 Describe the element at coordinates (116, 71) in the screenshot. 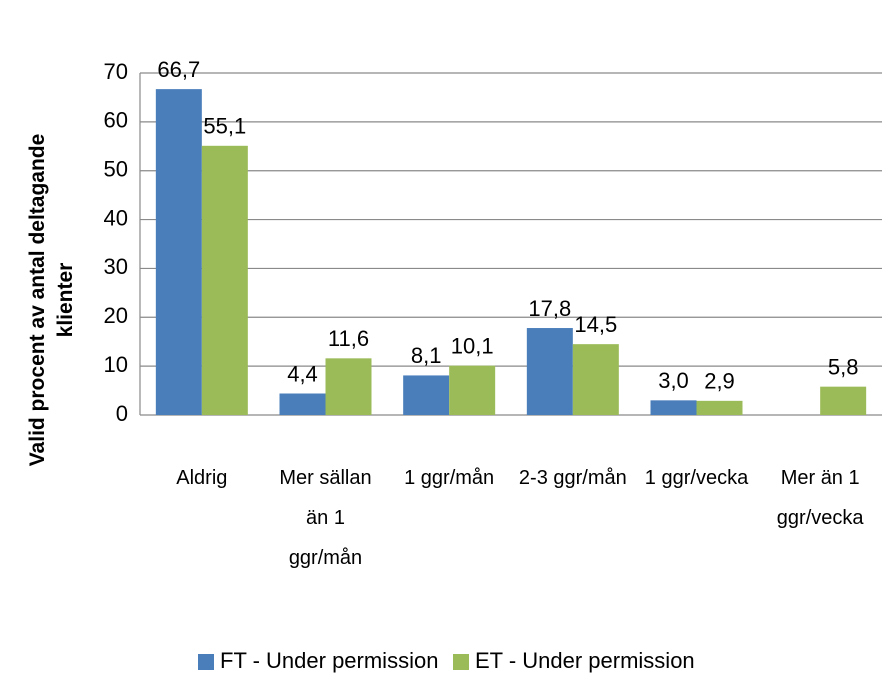

I see `y-tick-label: 70` at that location.